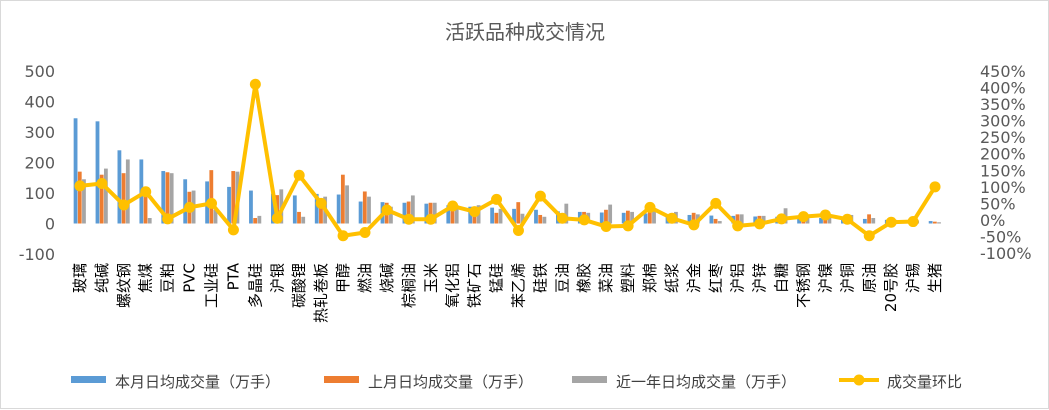 The height and width of the screenshot is (410, 1049). Describe the element at coordinates (562, 278) in the screenshot. I see `category-label: 豆油` at that location.